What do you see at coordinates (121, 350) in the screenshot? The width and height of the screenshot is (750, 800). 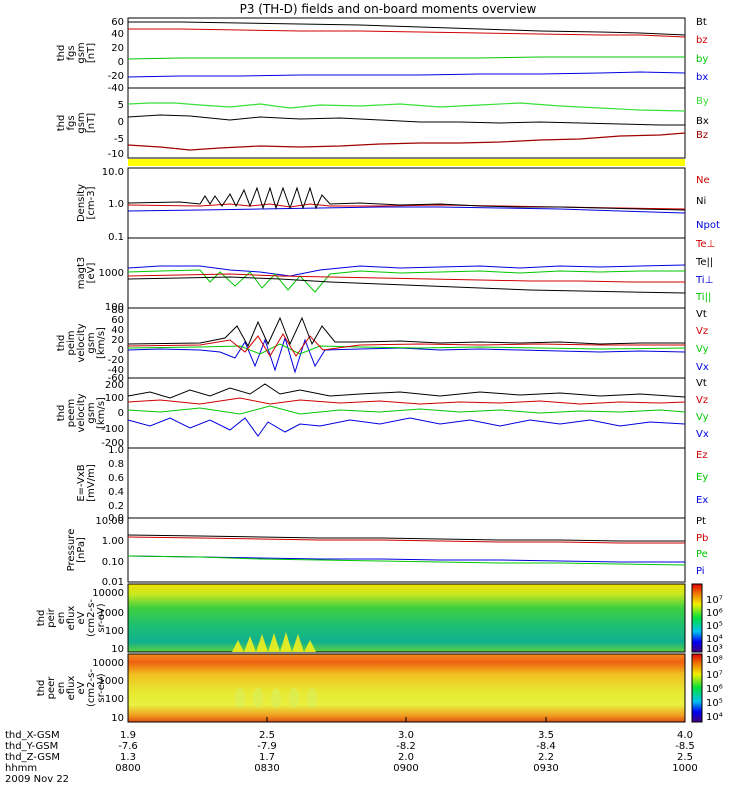 I see `panel-5-ytick: 0` at bounding box center [121, 350].